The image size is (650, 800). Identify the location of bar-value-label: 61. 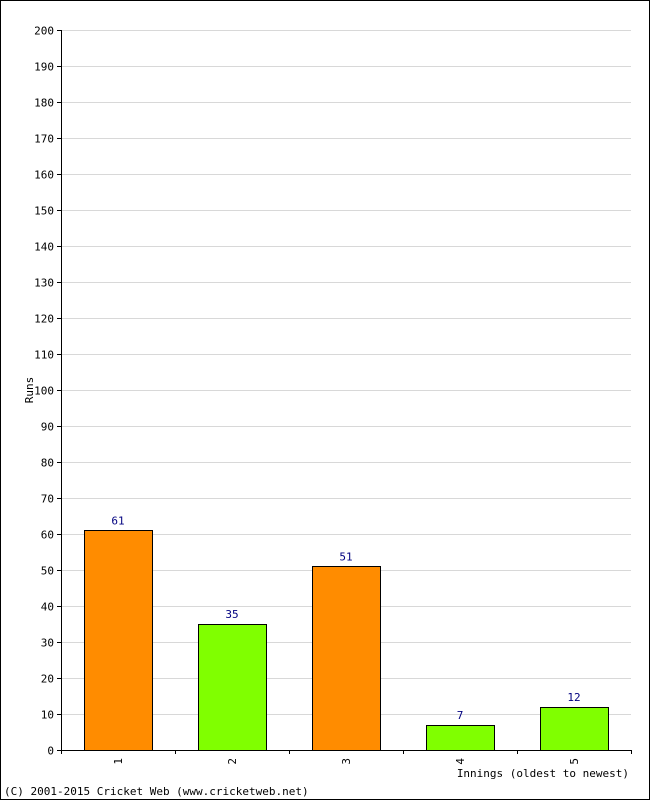
(117, 520).